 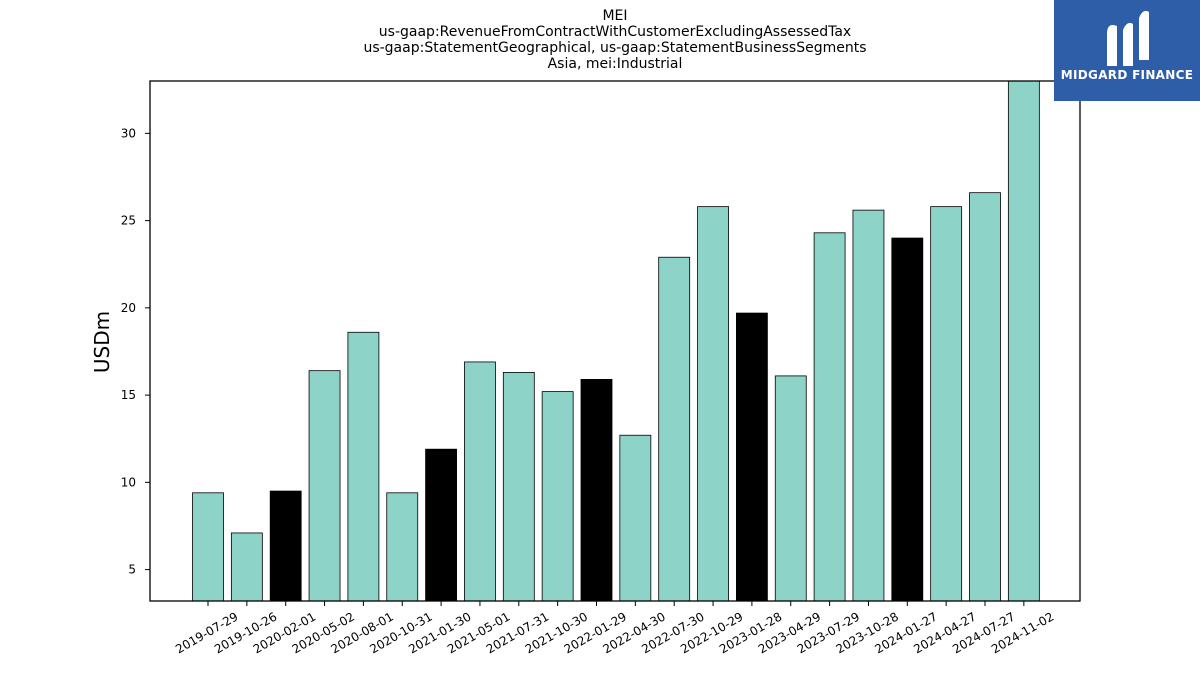 What do you see at coordinates (132, 570) in the screenshot?
I see `y-tick-label: 5` at bounding box center [132, 570].